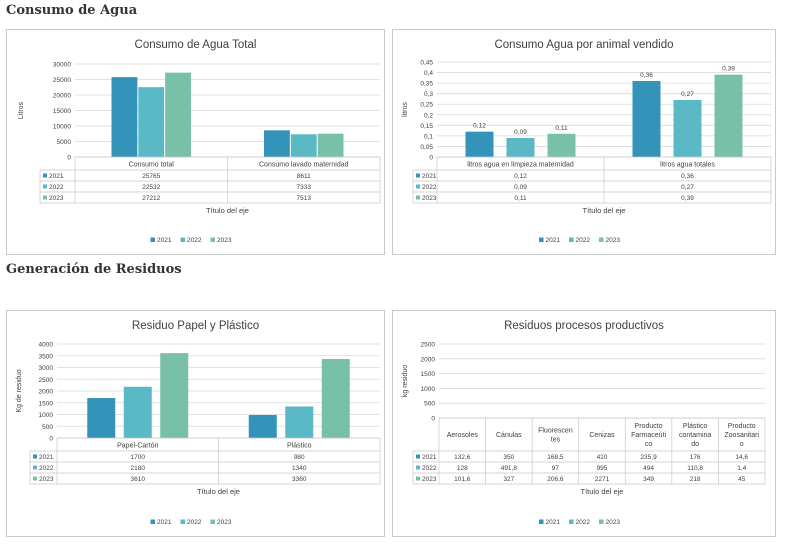 The image size is (788, 557). What do you see at coordinates (428, 389) in the screenshot?
I see `y-tick-label: 1000` at bounding box center [428, 389].